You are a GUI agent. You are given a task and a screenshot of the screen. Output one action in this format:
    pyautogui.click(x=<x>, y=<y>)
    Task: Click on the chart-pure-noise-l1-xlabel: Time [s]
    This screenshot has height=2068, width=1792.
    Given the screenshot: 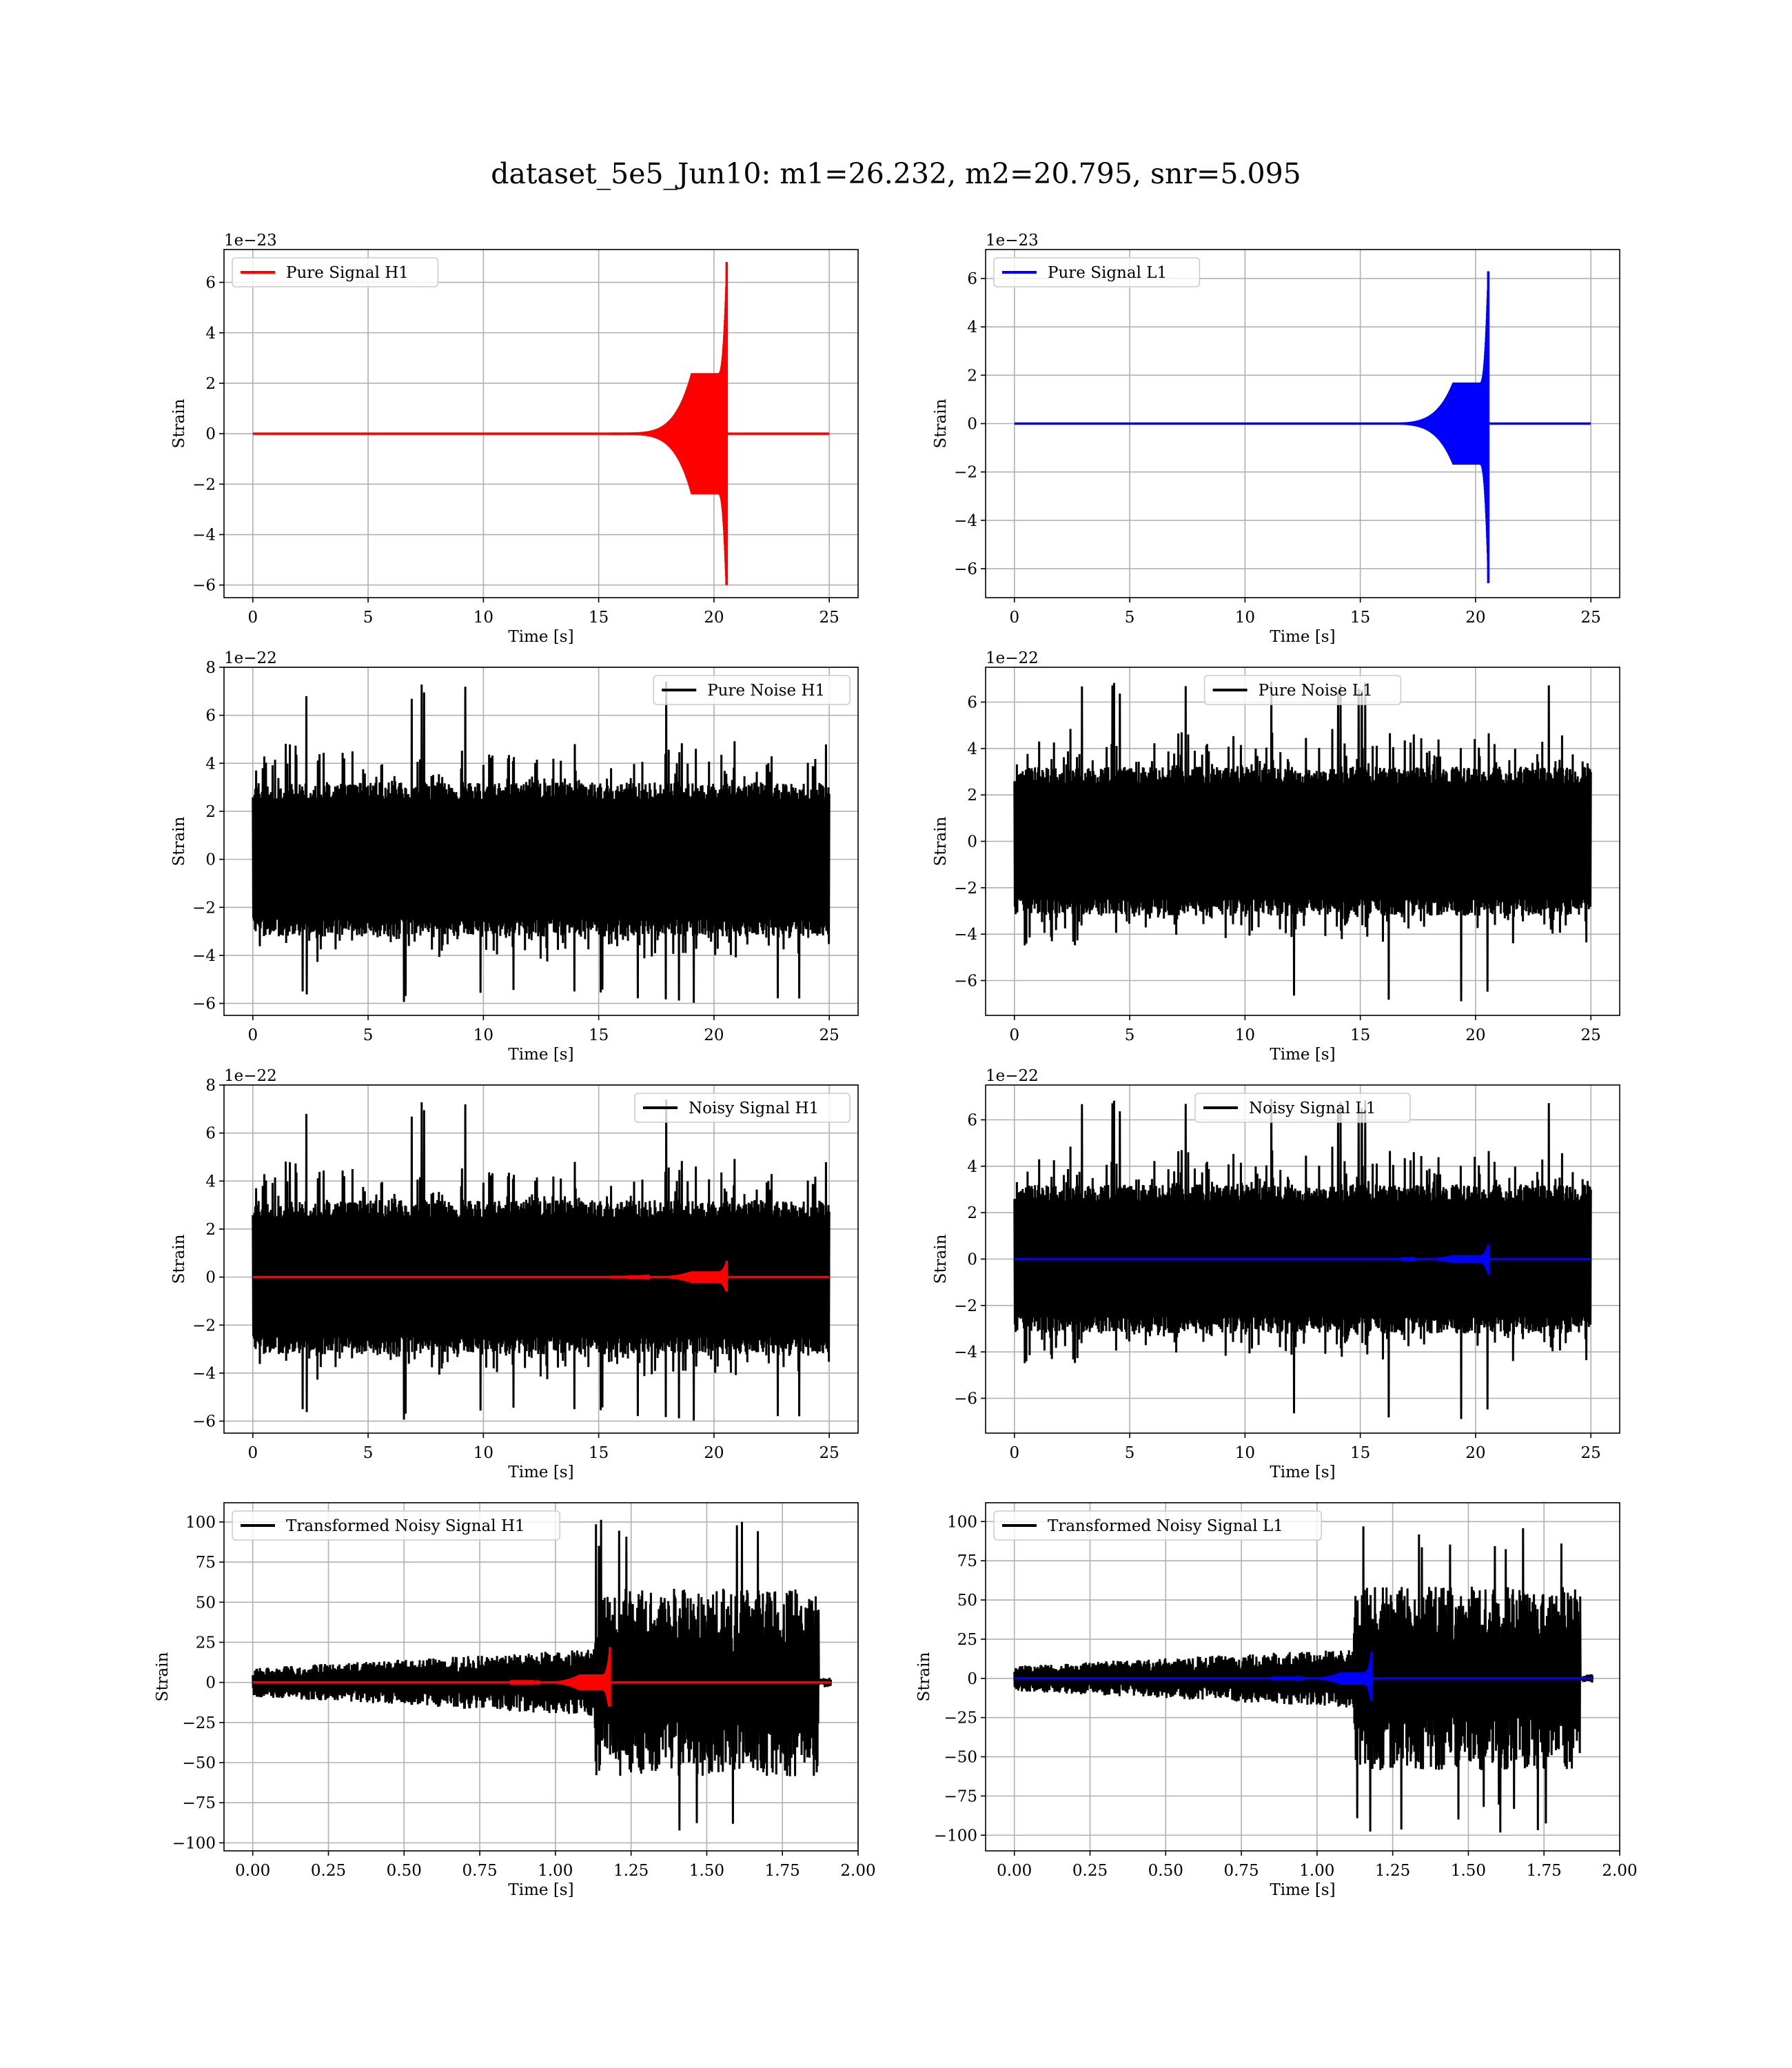 What is the action you would take?
    pyautogui.click(x=1302, y=1055)
    